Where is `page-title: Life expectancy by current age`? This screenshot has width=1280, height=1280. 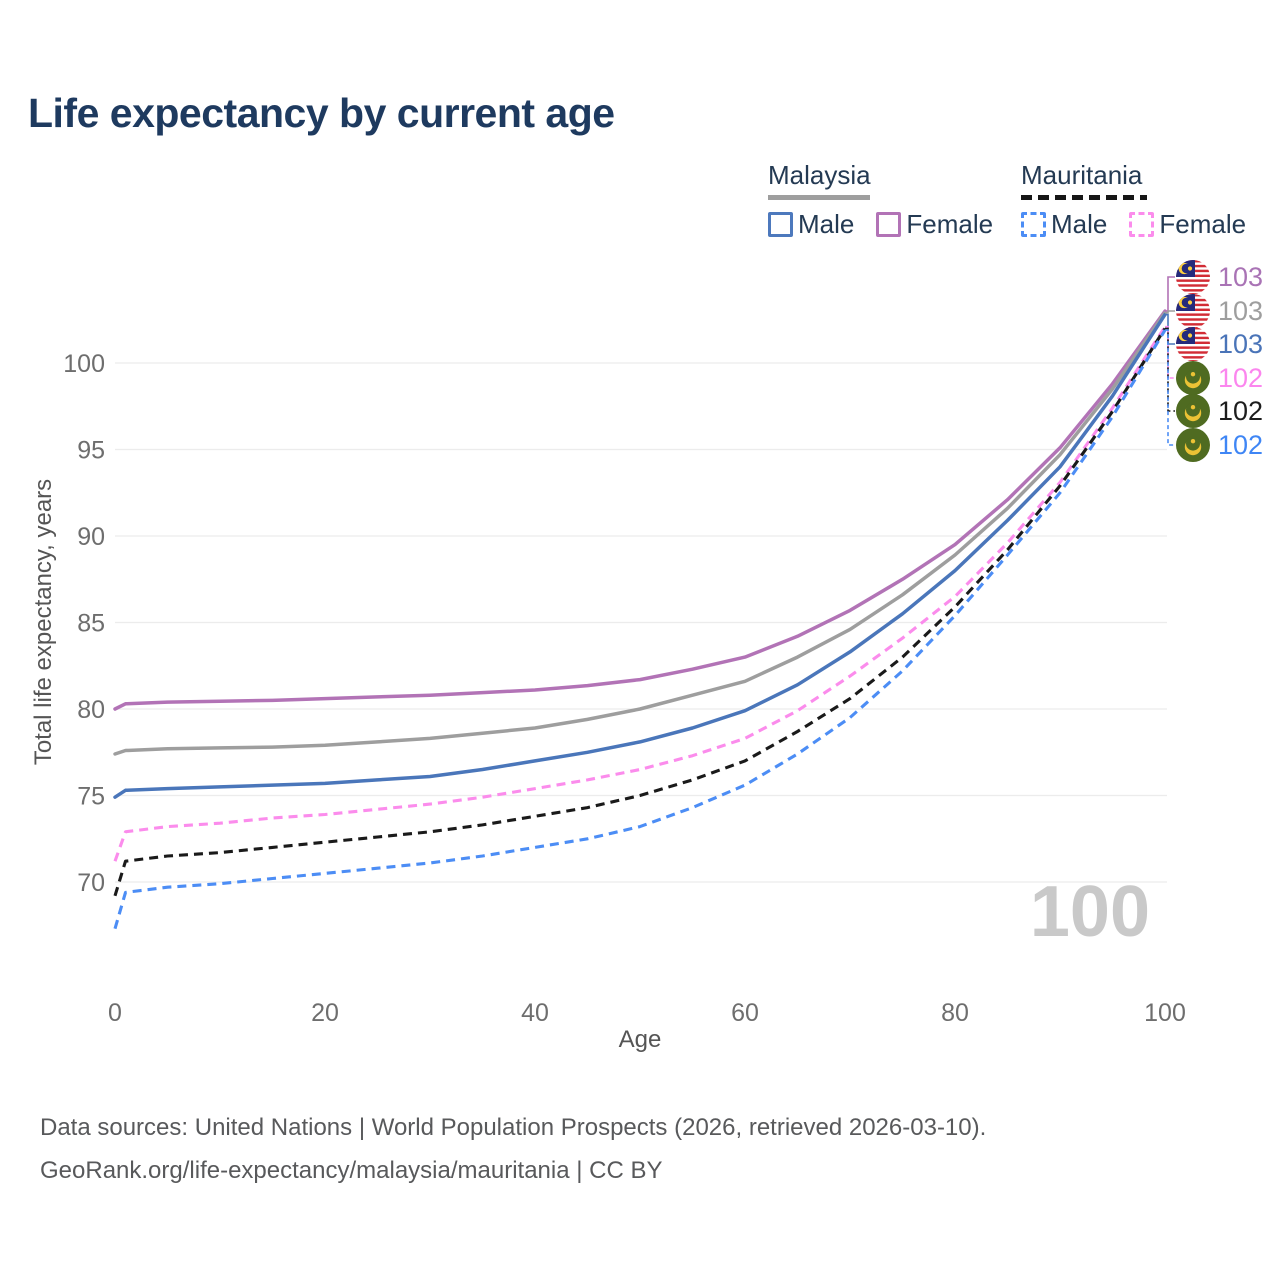 page-title: Life expectancy by current age is located at coordinates (321, 113).